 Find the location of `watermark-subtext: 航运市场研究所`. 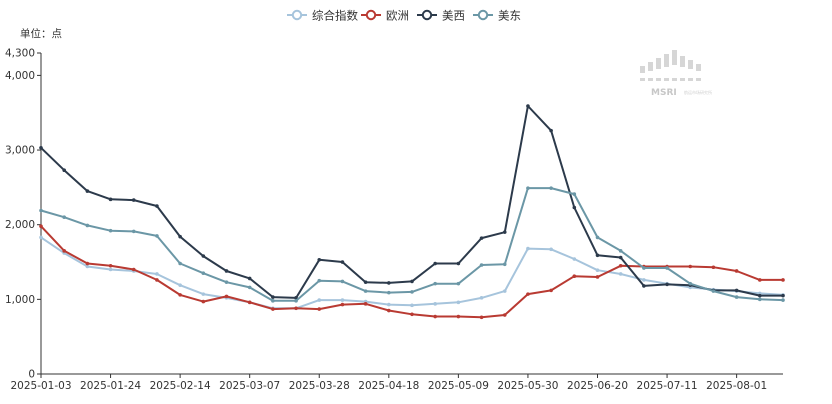

watermark-subtext: 航运市场研究所 is located at coordinates (698, 92).